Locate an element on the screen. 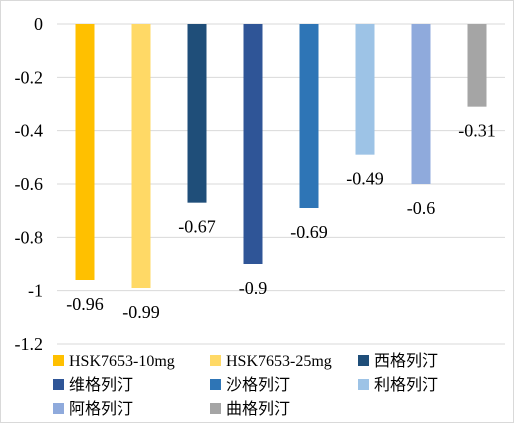  data-label: -0.49 is located at coordinates (365, 179).